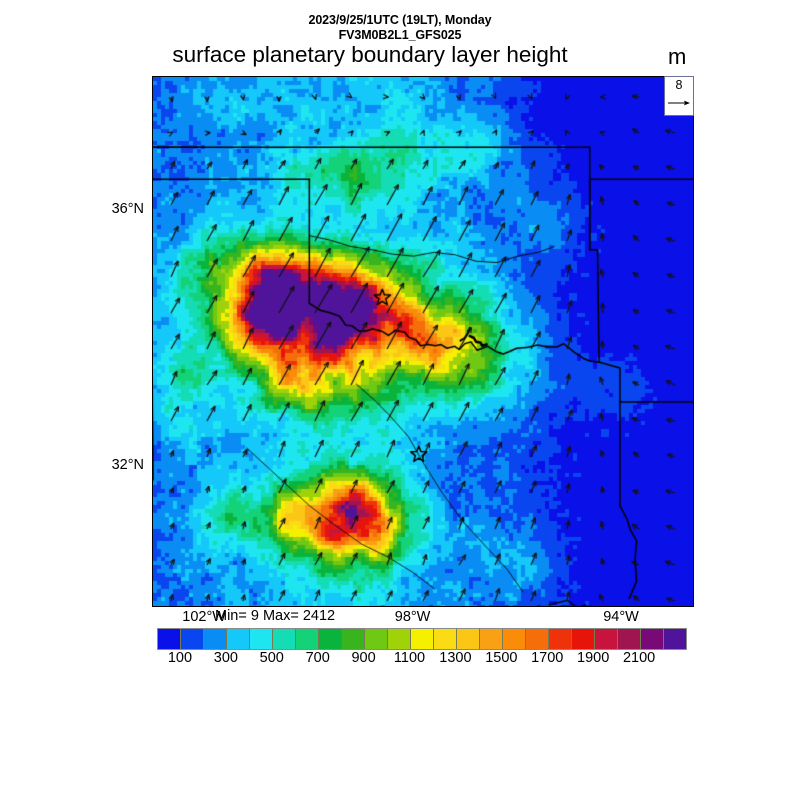  I want to click on wind-vector-arrow-icon, so click(679, 103).